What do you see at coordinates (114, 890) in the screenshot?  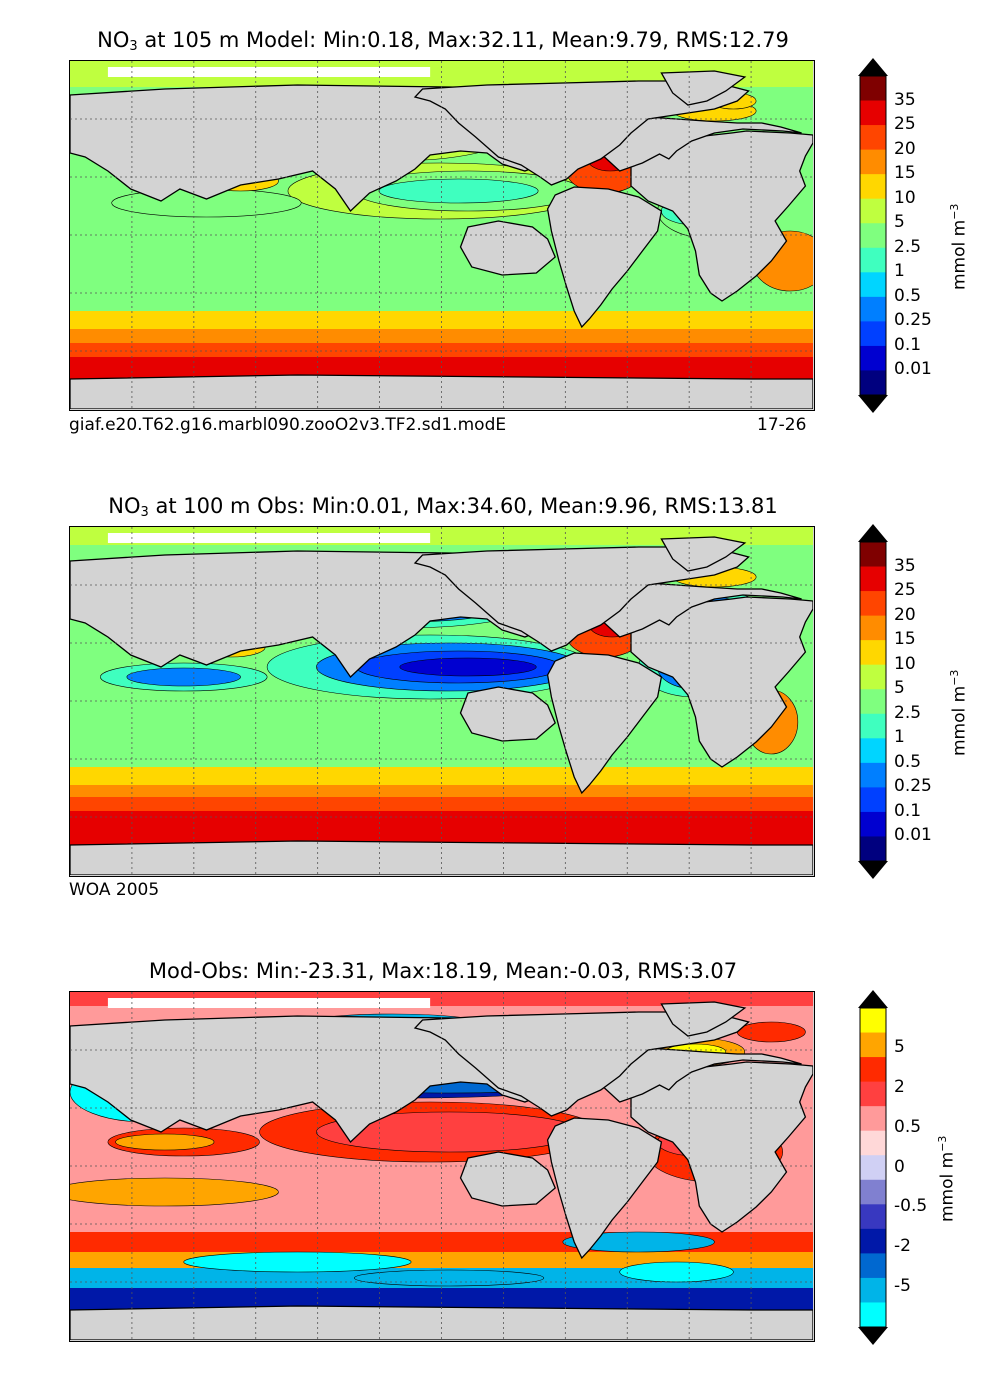 I see `panel-2-footer-left: WOA 2005` at bounding box center [114, 890].